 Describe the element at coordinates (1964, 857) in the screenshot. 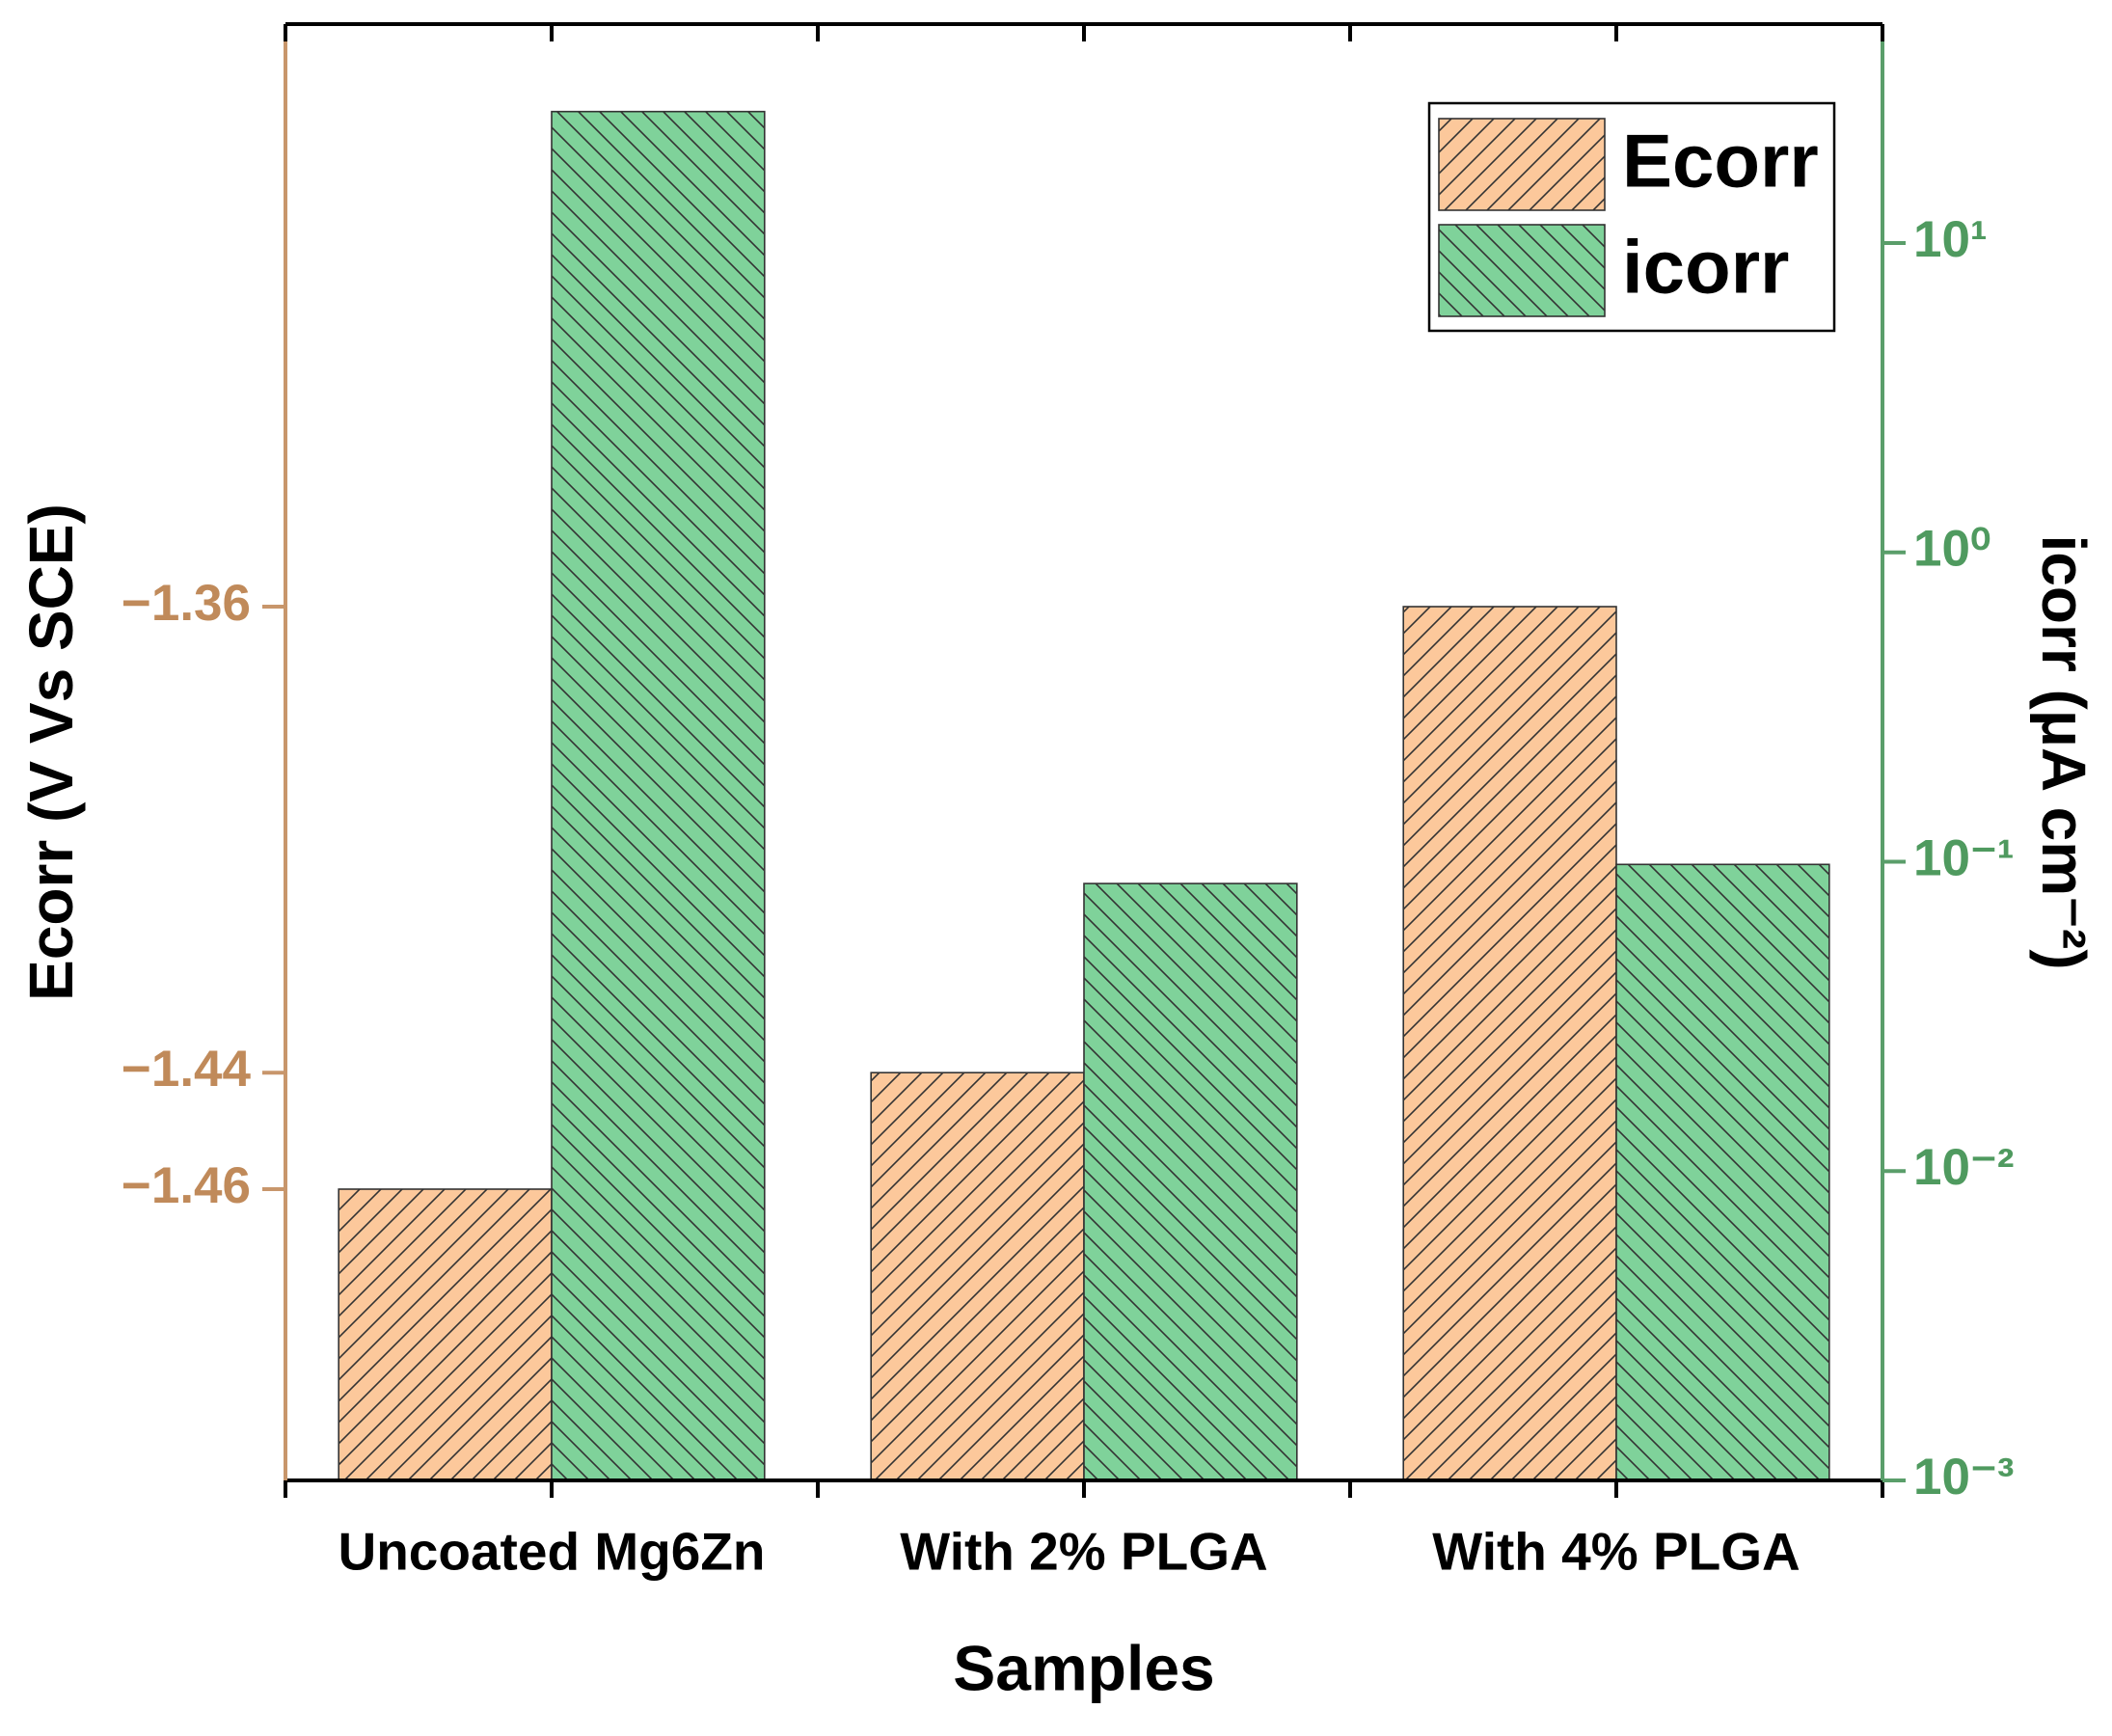

I see `y2-tick-label: 10⁻¹` at that location.